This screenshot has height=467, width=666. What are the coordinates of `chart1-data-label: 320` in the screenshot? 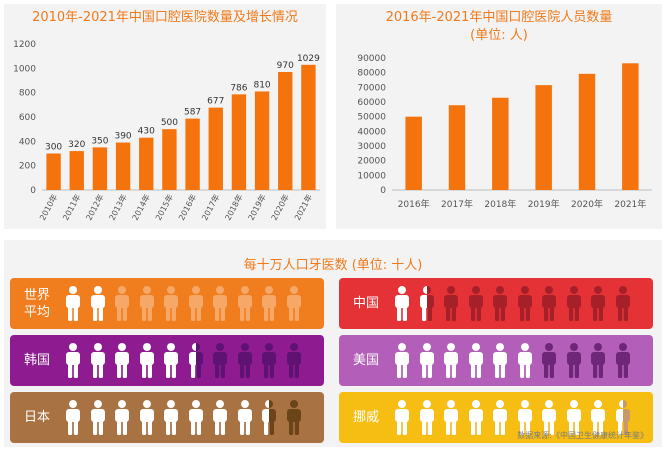 It's located at (76, 145).